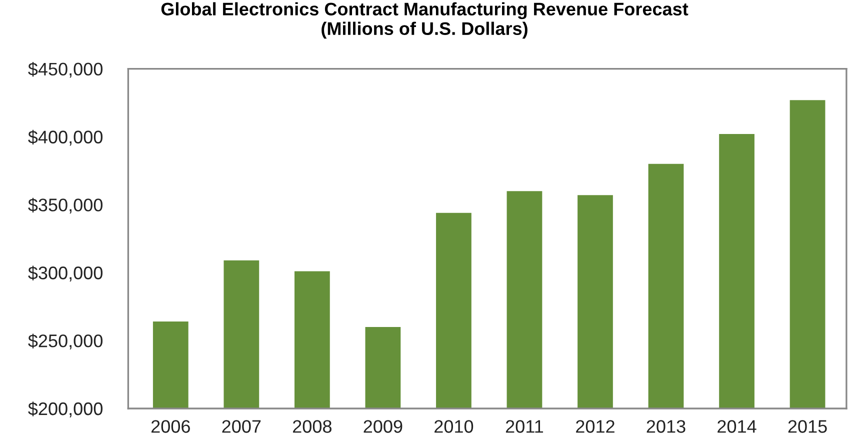 This screenshot has height=444, width=849. I want to click on chart-title: Global Electronics Contract Manufacturing Revenue Forecast (Millions of U.S. Dollars), so click(424, 20).